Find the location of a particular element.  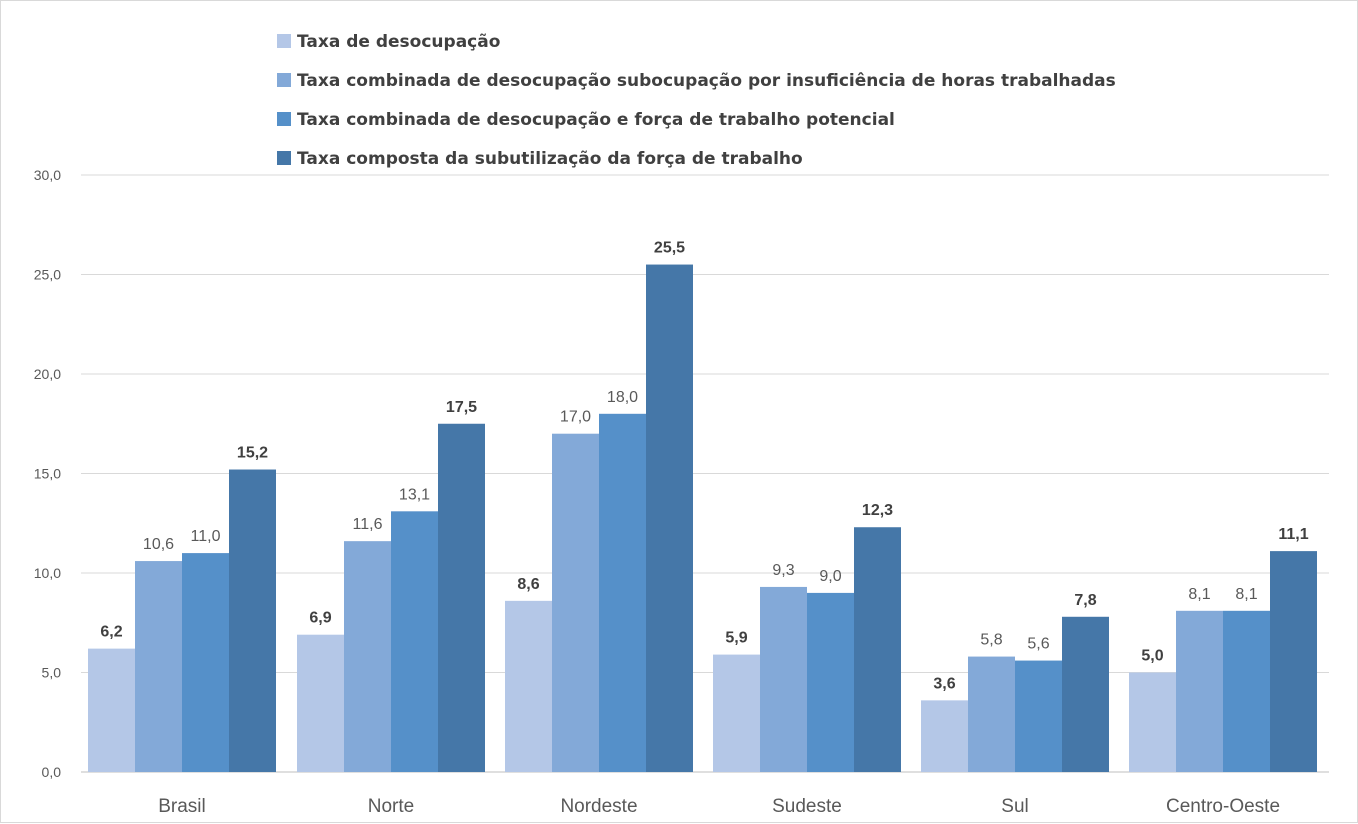

y-tick-label: 5,0 is located at coordinates (52, 673).